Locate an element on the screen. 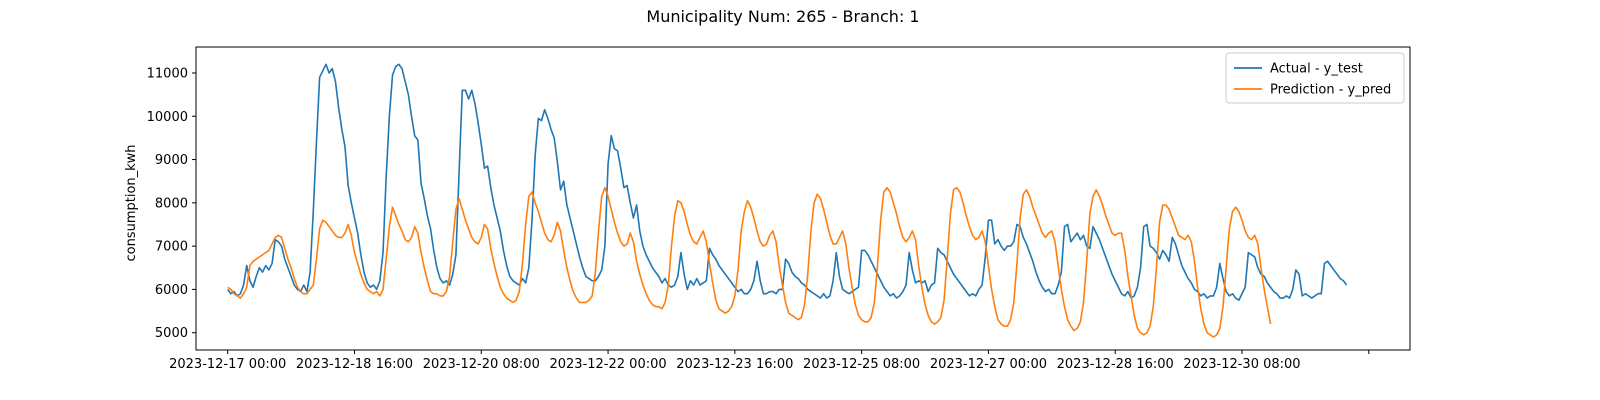  y-tick-label: 5000 is located at coordinates (171, 333).